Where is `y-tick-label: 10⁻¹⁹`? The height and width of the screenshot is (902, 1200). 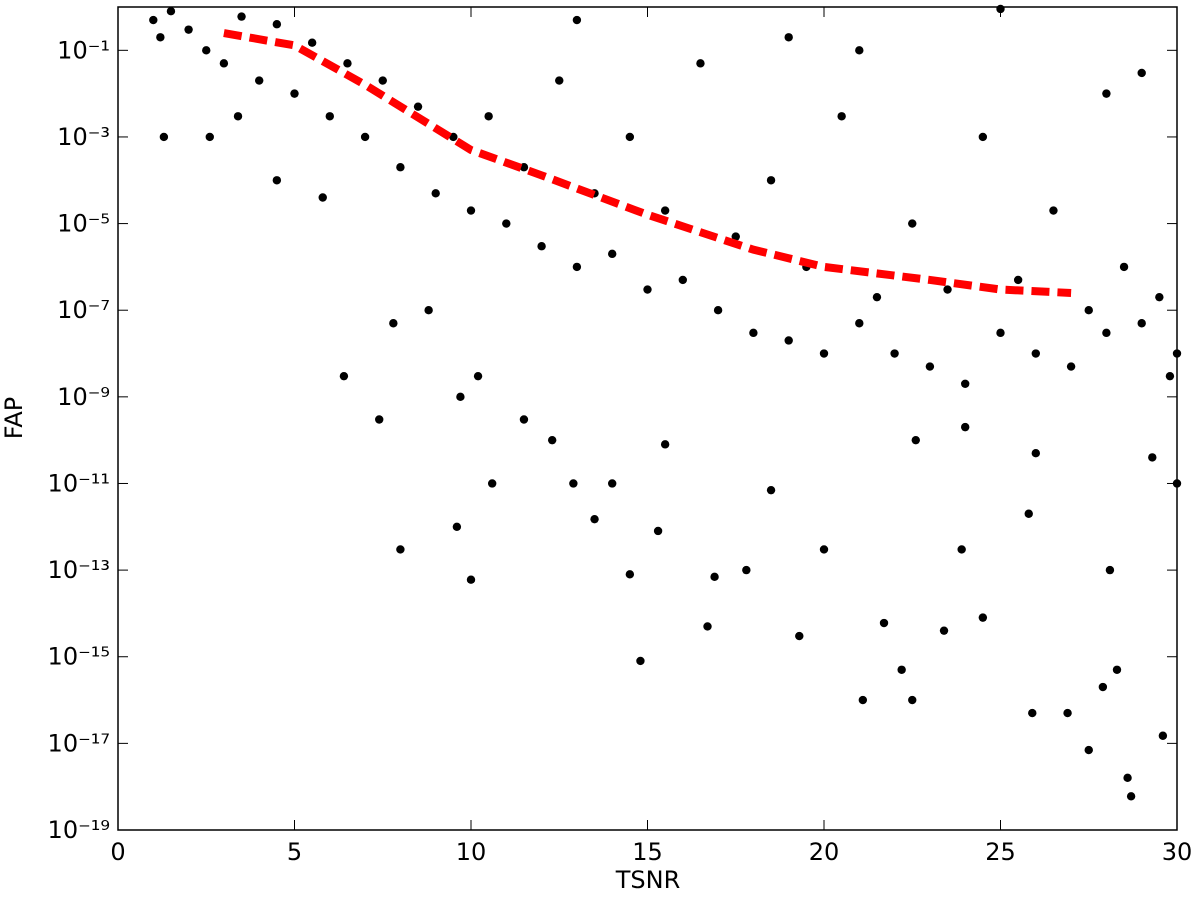
y-tick-label: 10⁻¹⁹ is located at coordinates (79, 830).